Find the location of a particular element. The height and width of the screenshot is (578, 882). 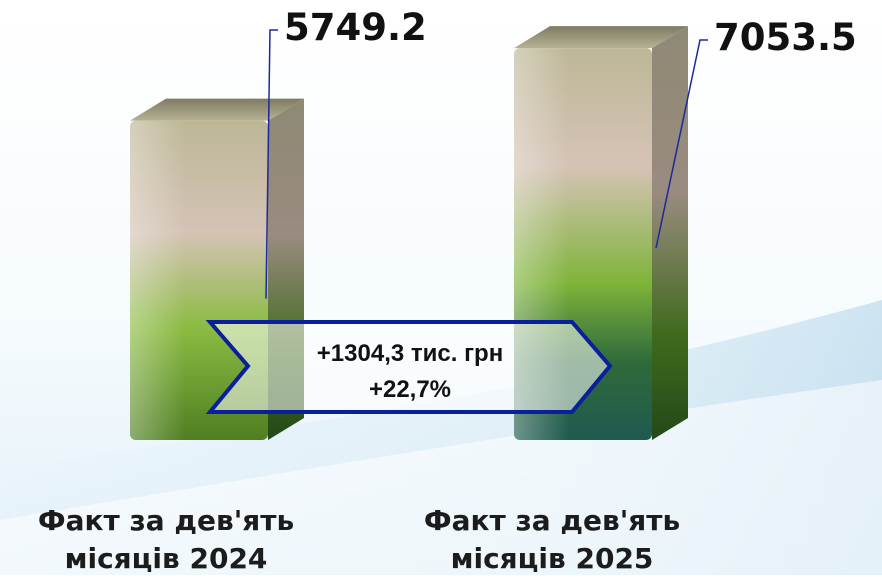

difference-arrow-banner is located at coordinates (409, 367).